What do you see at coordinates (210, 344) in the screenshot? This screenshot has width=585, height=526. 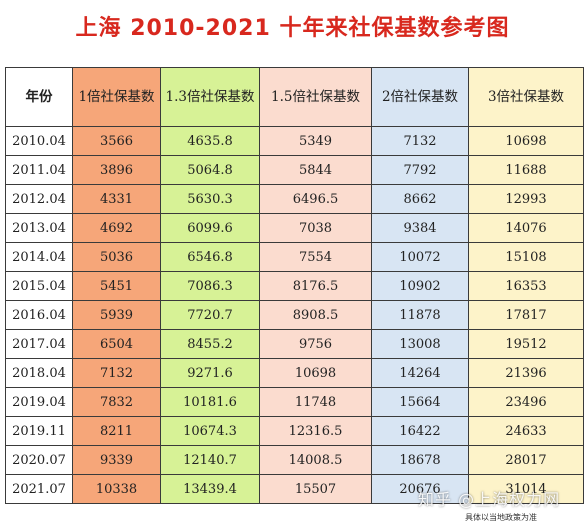 I see `value-cell: 8455.2` at bounding box center [210, 344].